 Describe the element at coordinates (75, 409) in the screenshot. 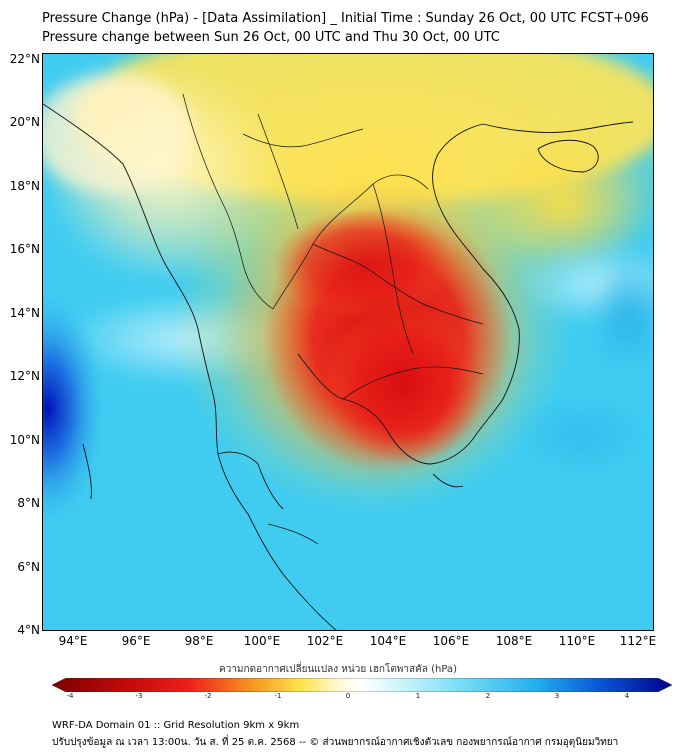

I see `positive-pressure-west` at that location.